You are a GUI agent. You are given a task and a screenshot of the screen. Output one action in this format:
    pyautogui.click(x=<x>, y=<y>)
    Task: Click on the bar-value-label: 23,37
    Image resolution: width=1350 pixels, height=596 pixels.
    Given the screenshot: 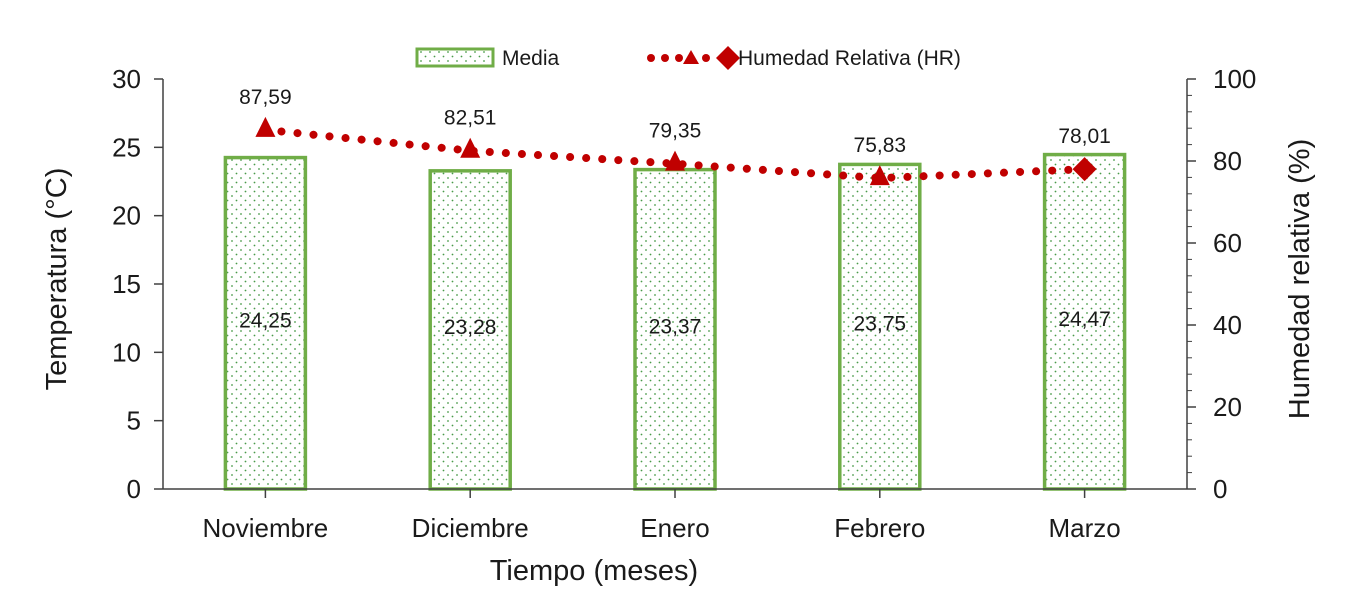 What is the action you would take?
    pyautogui.click(x=675, y=326)
    